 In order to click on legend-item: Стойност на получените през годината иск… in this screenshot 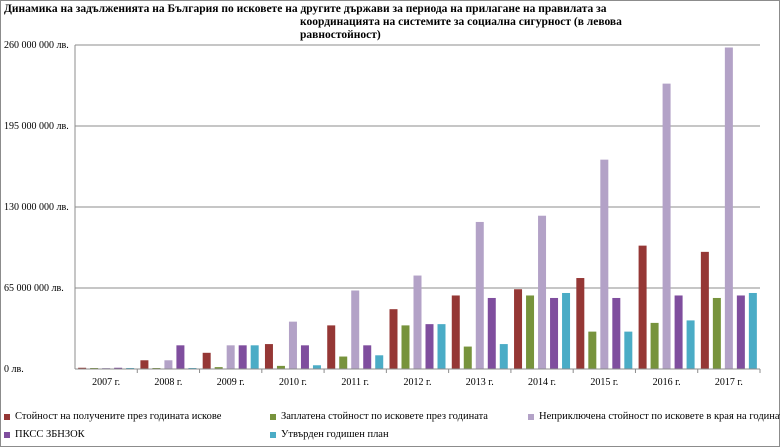, I will do `click(112, 416)`.